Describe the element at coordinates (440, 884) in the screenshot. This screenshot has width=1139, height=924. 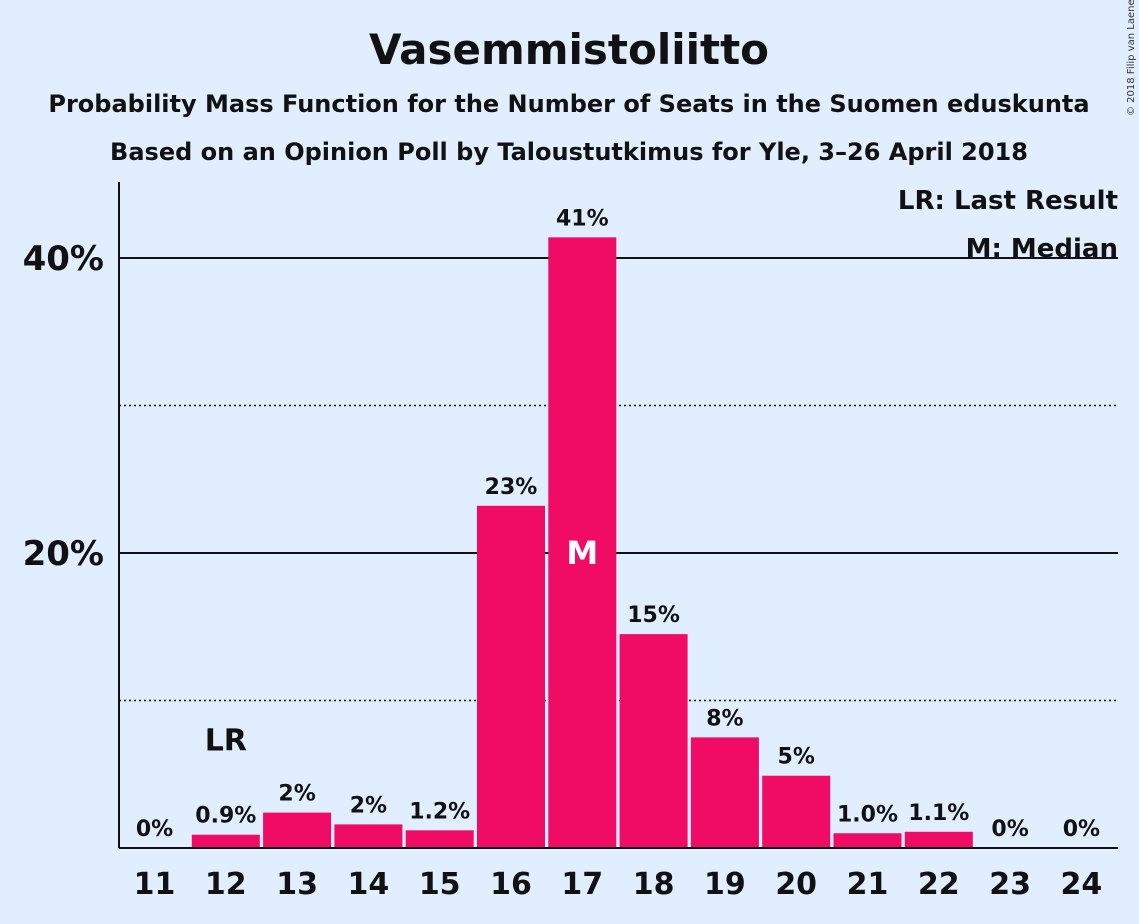
I see `x-tick-label: 15` at that location.